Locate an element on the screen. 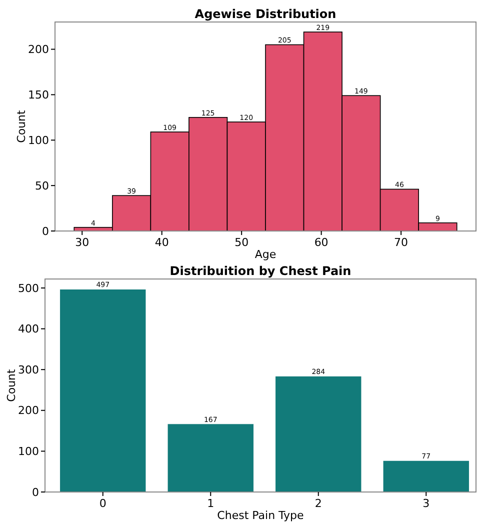 The height and width of the screenshot is (523, 479). x-tick-label: 3 is located at coordinates (426, 503).